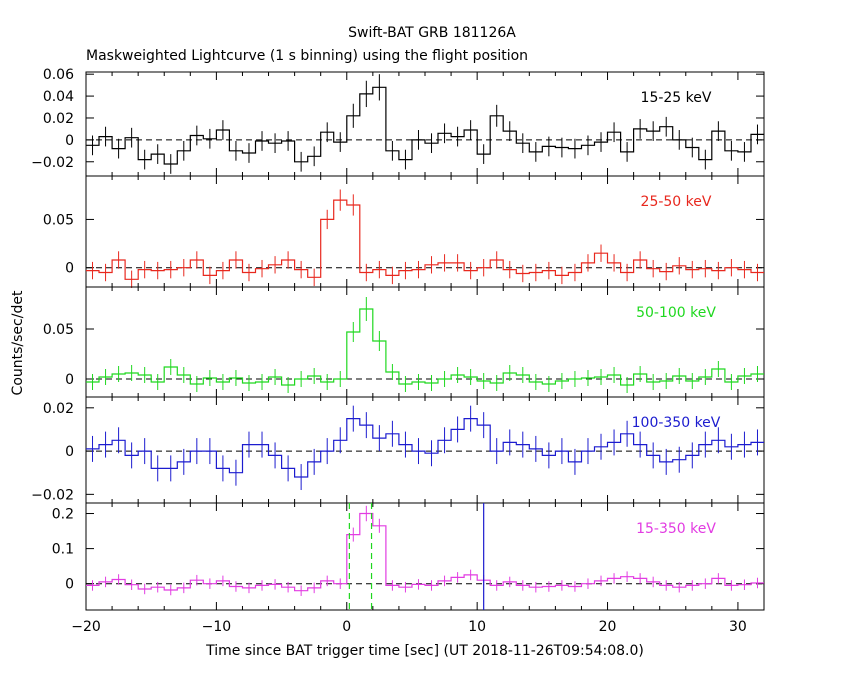 This screenshot has width=850, height=680. What do you see at coordinates (63, 515) in the screenshot?
I see `y-tick-label: 0.2` at bounding box center [63, 515].